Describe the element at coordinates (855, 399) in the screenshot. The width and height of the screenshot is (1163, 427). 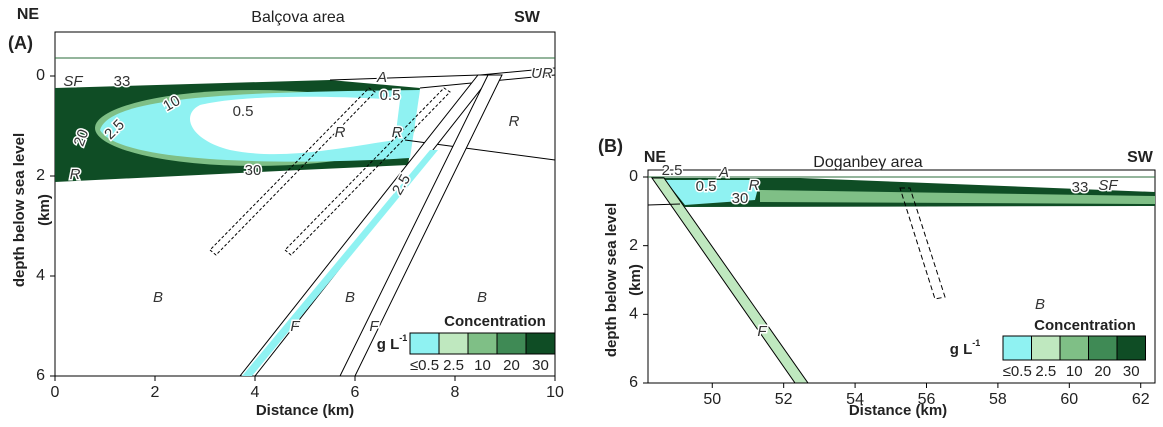
I see `x-tick-label: 54` at that location.